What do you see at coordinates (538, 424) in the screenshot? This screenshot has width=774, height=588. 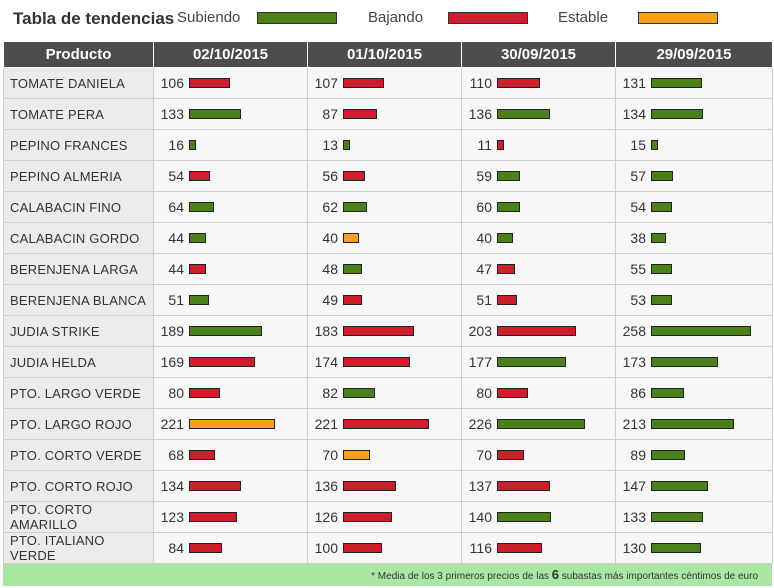 I see `price-cell: 226` at bounding box center [538, 424].